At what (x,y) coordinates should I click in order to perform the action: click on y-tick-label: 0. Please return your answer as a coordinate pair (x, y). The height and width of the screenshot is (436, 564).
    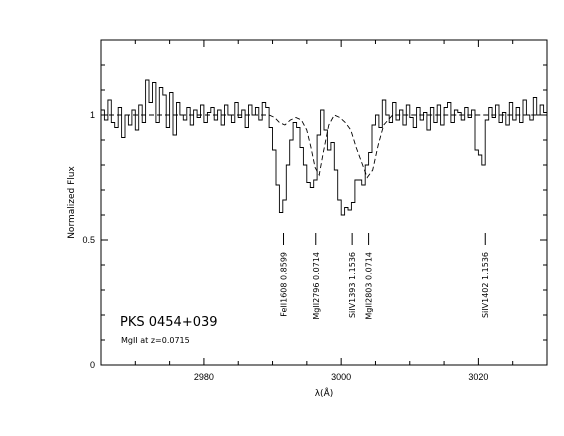
    Looking at the image, I should click on (92, 365).